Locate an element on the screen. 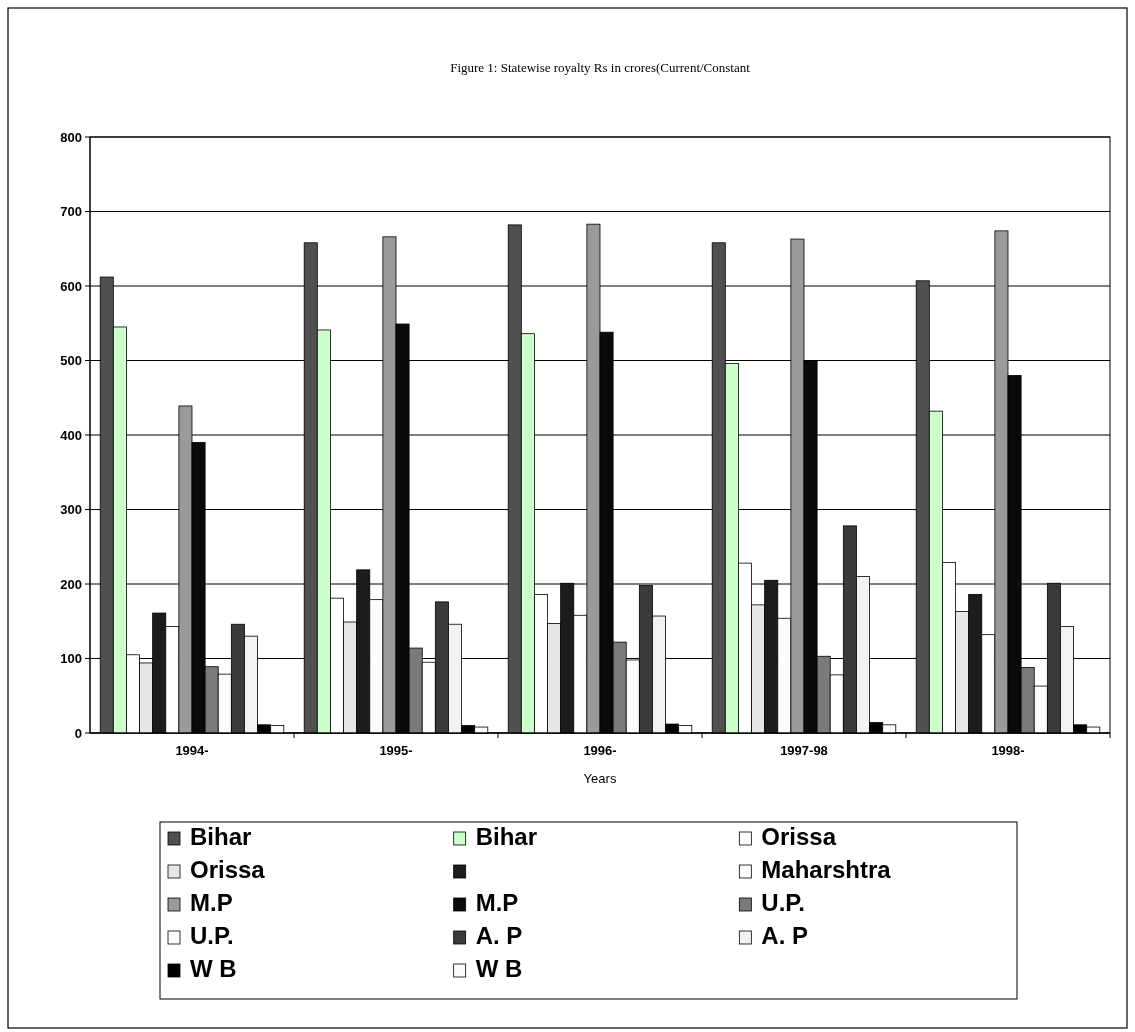 This screenshot has height=1032, width=1135. y-tick-label: 700 is located at coordinates (71, 212).